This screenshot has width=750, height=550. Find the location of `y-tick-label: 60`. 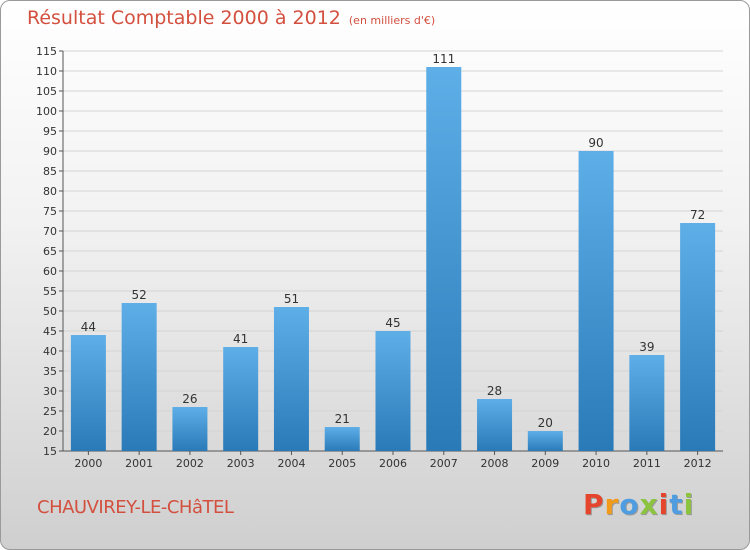

y-tick-label: 60 is located at coordinates (50, 271).